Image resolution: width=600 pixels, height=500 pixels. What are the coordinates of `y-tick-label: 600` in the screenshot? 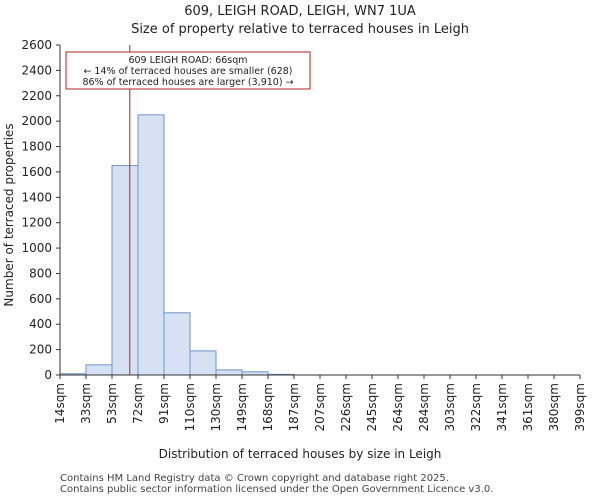 It's located at (40, 299).